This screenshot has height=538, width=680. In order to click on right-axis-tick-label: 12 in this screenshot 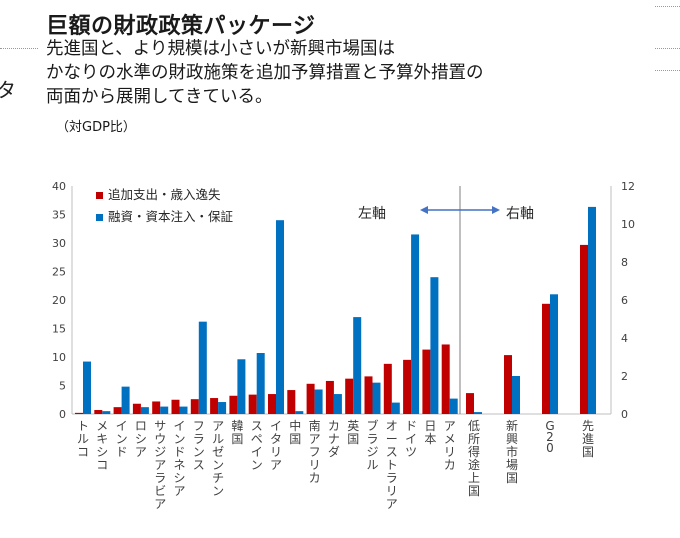, I will do `click(628, 186)`.